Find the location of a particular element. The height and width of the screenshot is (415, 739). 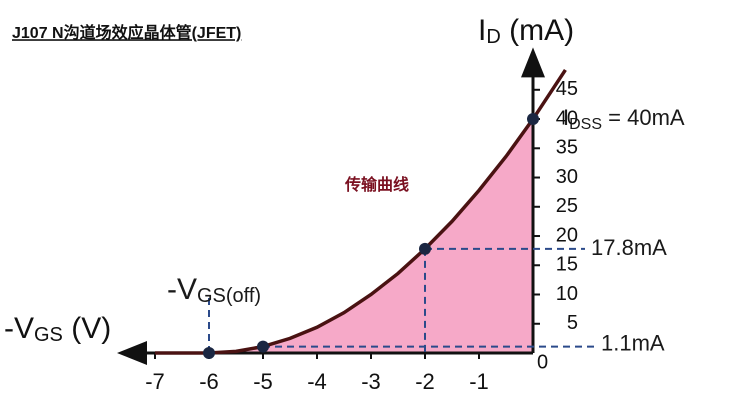

x-label-part: -V is located at coordinates (19, 328).